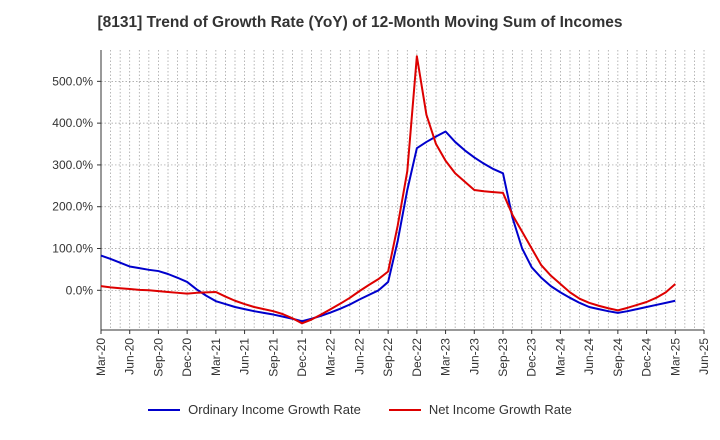  Describe the element at coordinates (72, 185) in the screenshot. I see `y-tick-labels: 0.0% 100.0% 200.0% 300.0% 400.0% 500.0%` at that location.